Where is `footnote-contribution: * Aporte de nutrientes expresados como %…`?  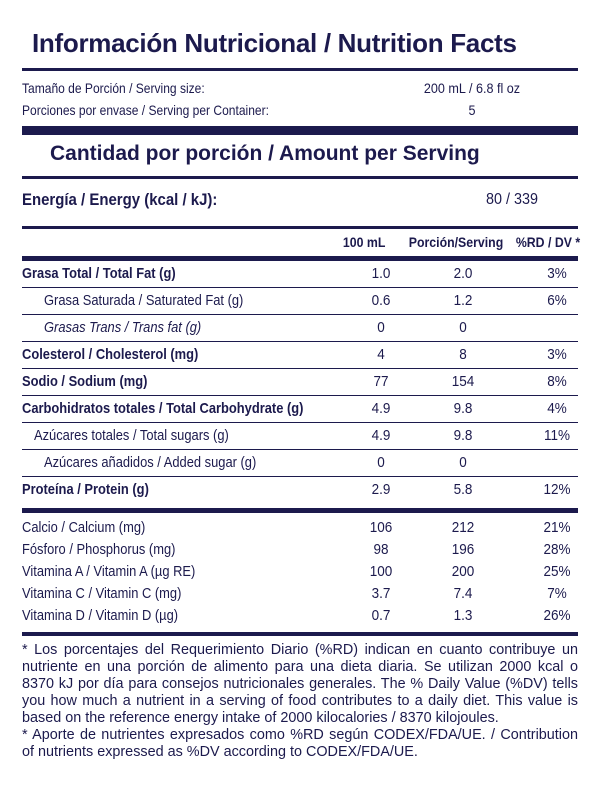 footnote-contribution: * Aporte de nutrientes expresados como %… is located at coordinates (300, 743).